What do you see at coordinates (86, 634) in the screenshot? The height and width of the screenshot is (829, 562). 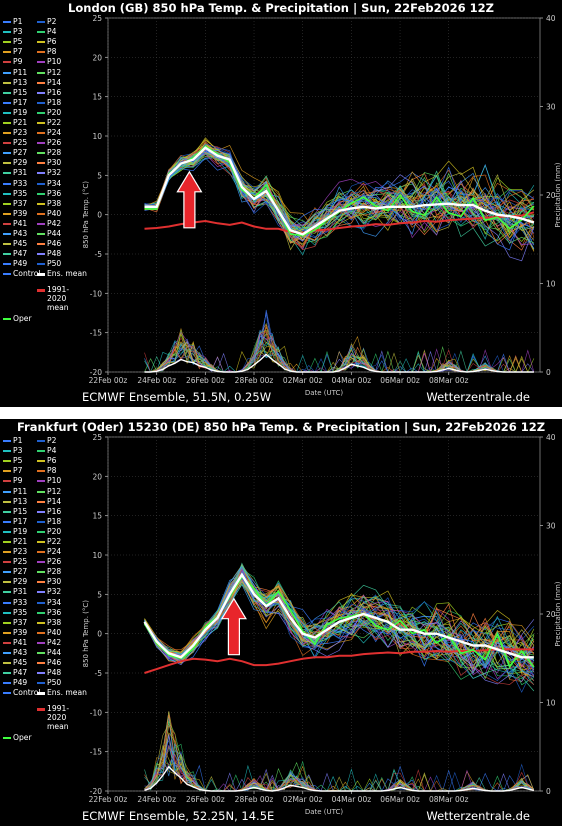 I see `y-axis-label: 850 hPa Temp. (°C)` at bounding box center [86, 634].